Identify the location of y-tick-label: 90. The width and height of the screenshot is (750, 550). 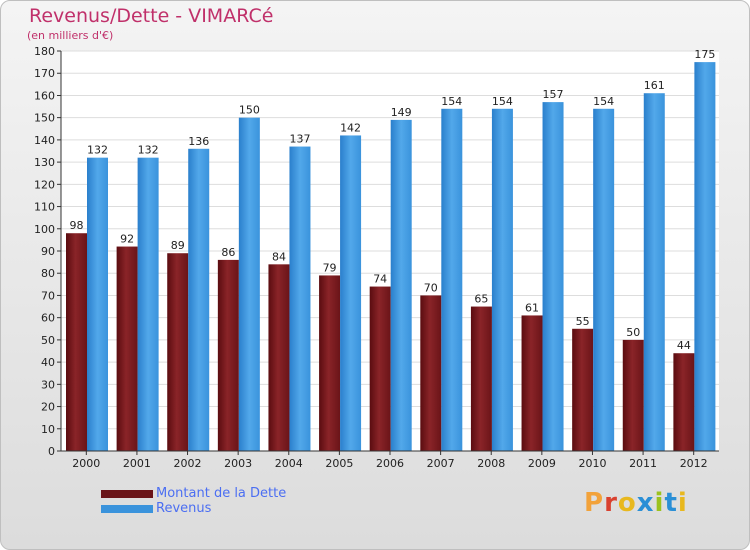
(48, 251).